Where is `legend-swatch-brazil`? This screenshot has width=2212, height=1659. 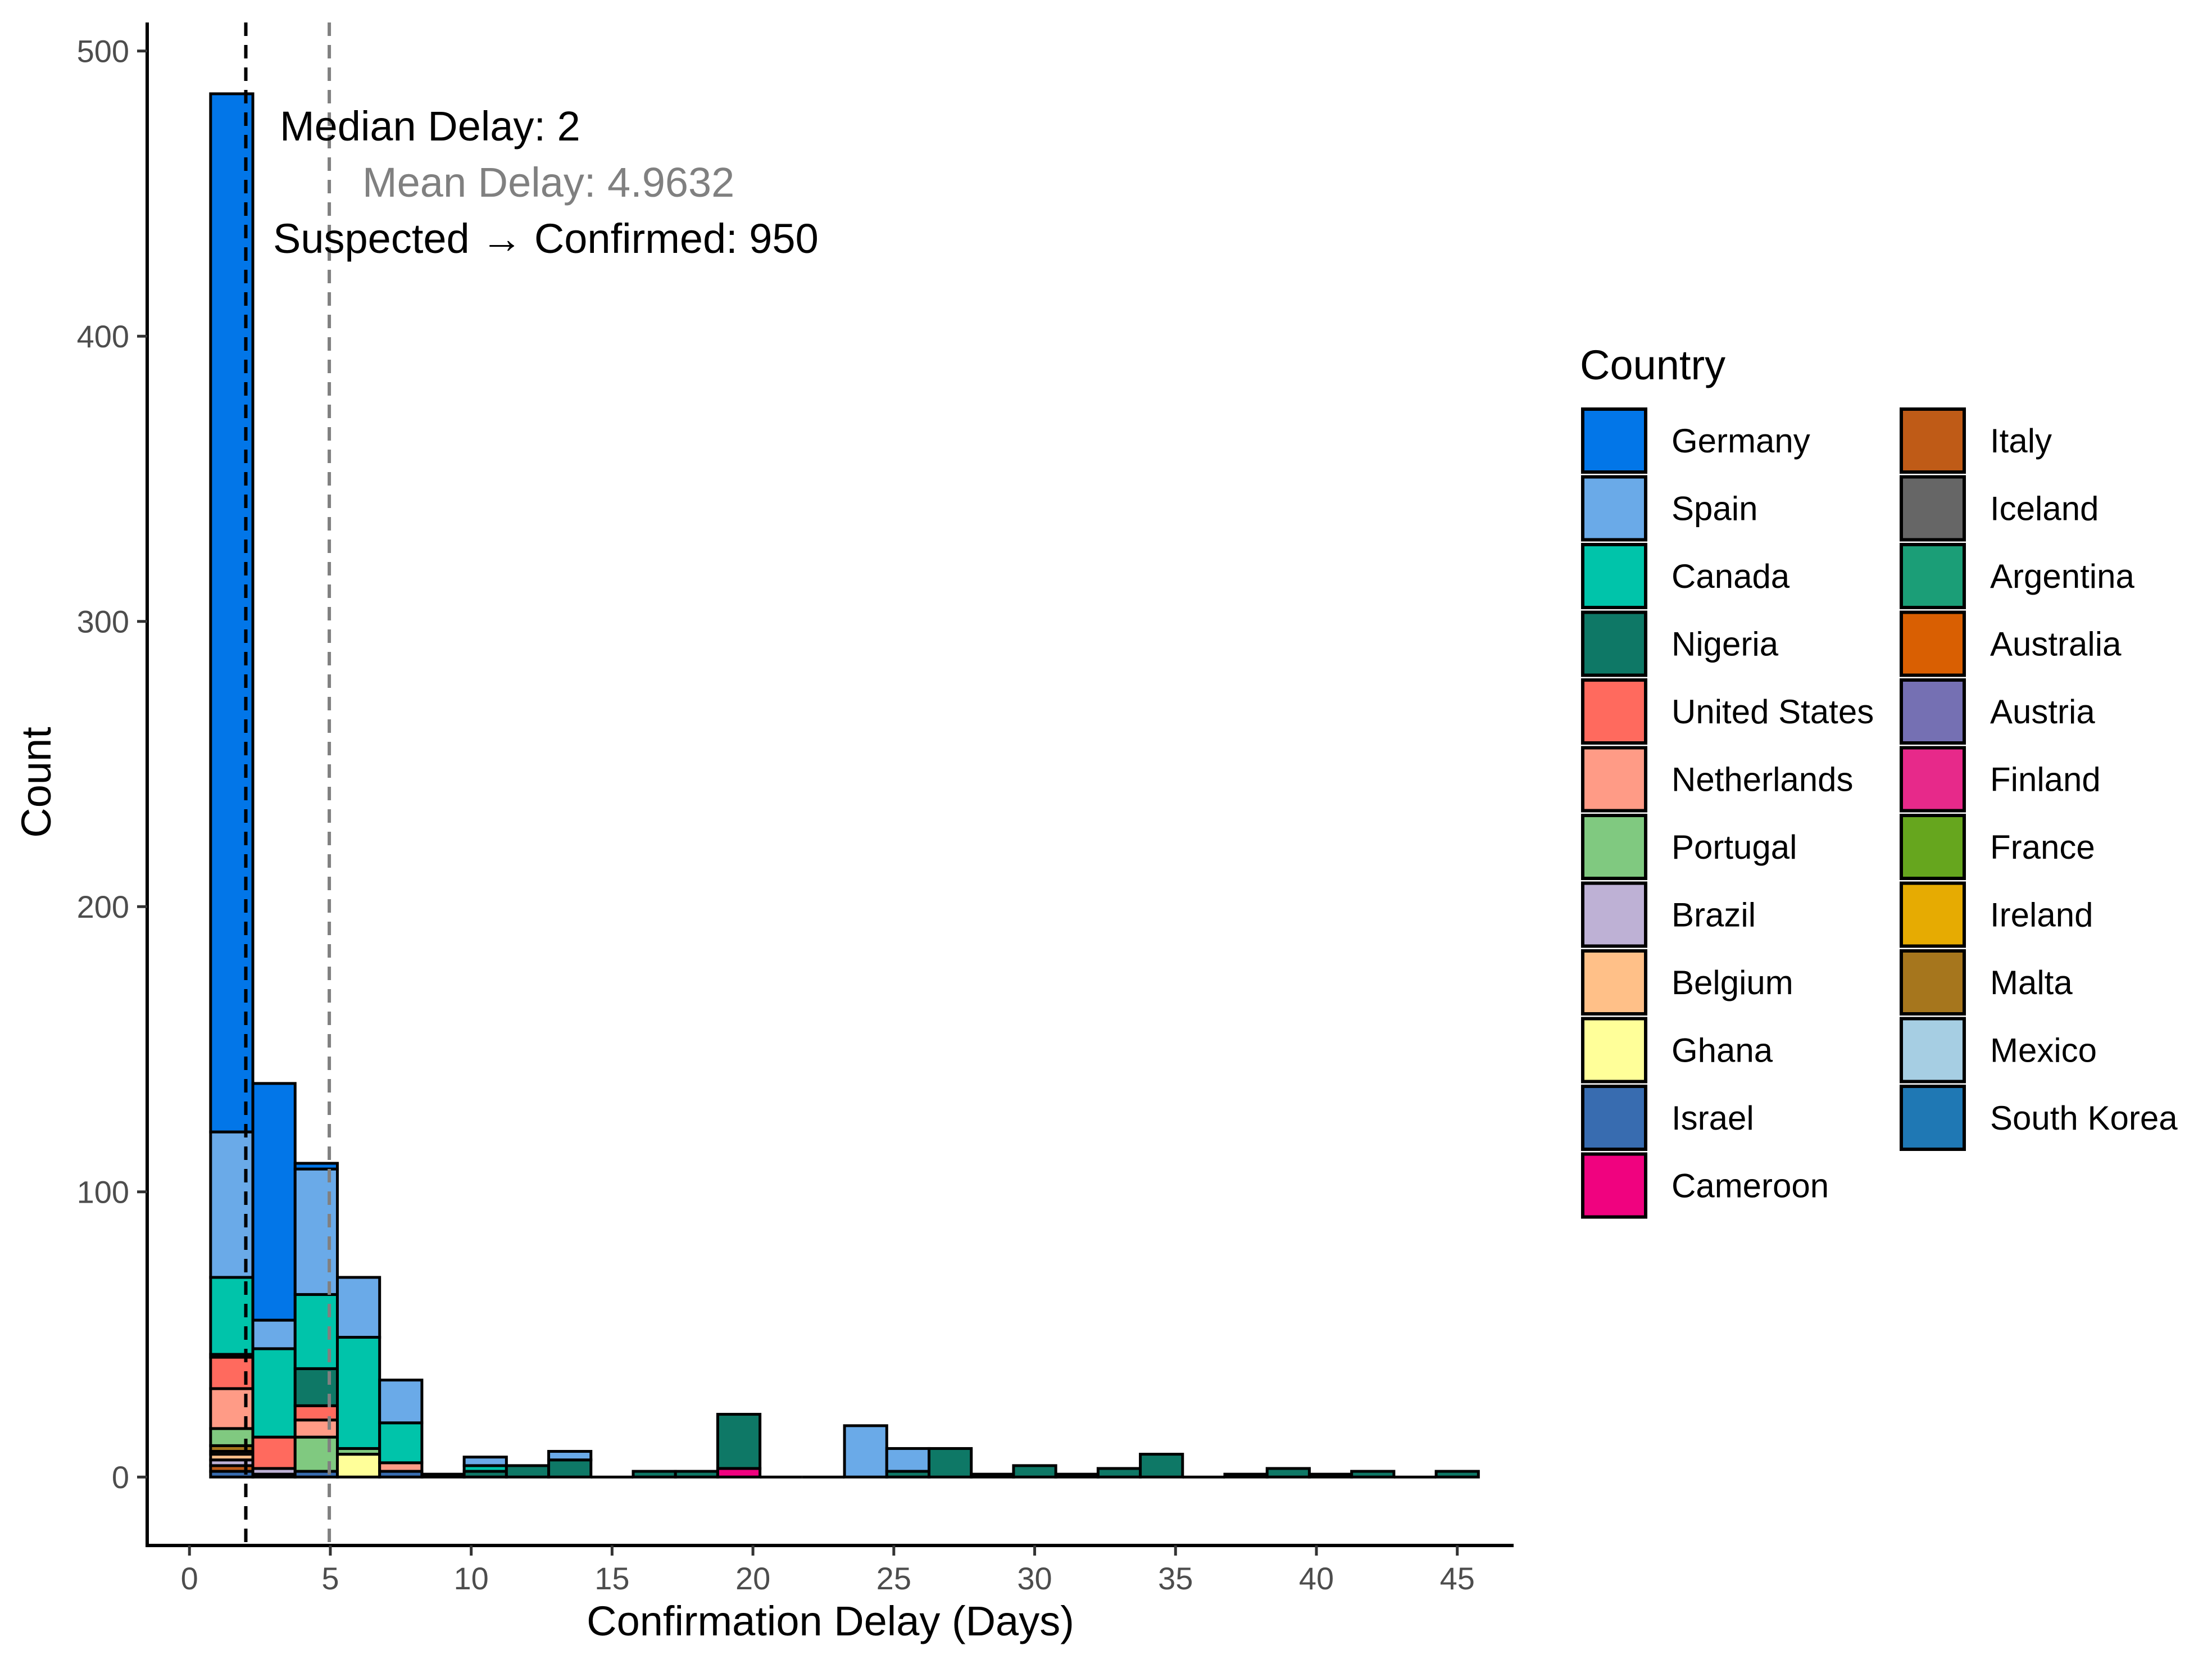
legend-swatch-brazil is located at coordinates (1614, 914).